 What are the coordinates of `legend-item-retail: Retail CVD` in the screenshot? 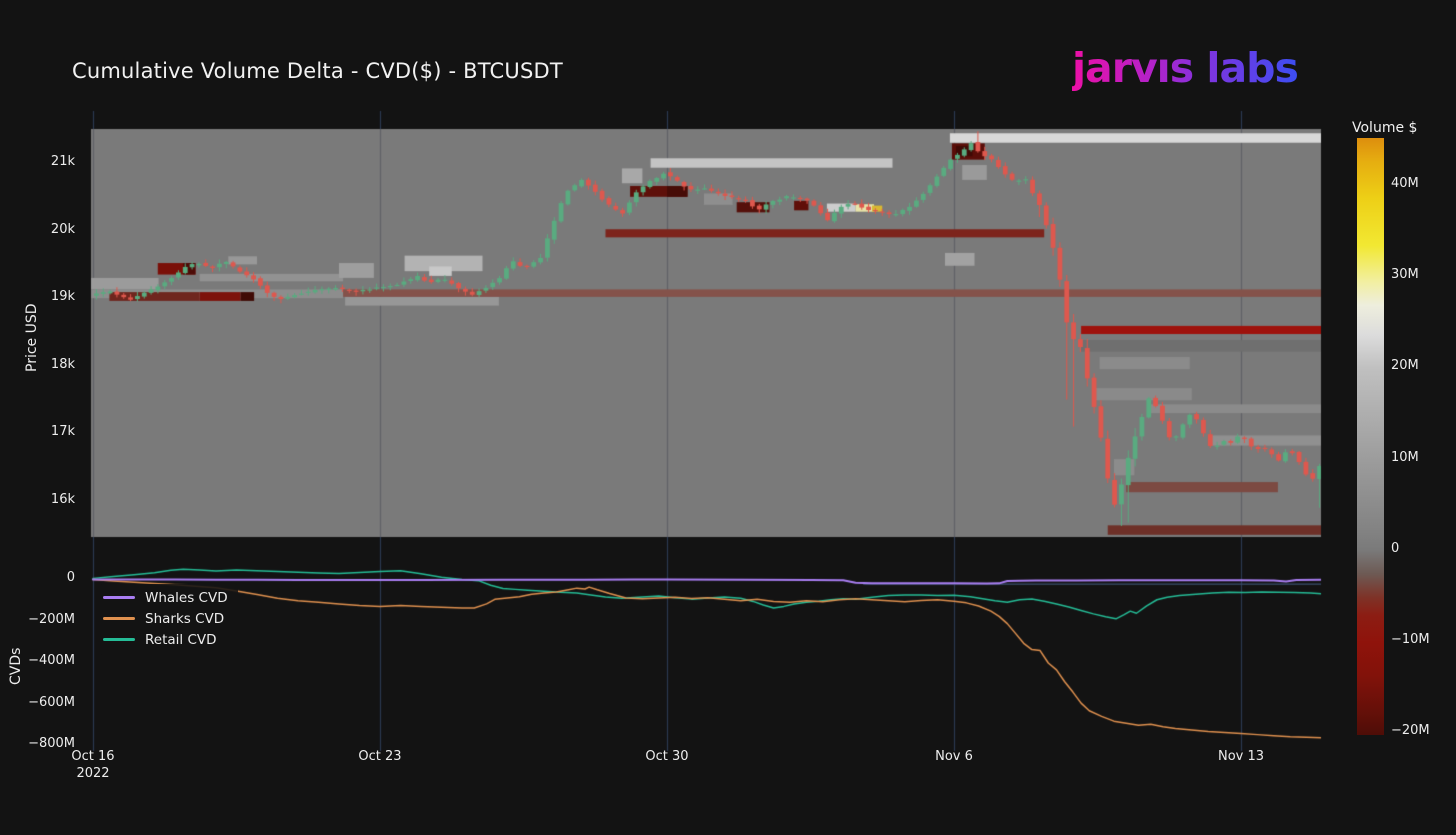 It's located at (165, 639).